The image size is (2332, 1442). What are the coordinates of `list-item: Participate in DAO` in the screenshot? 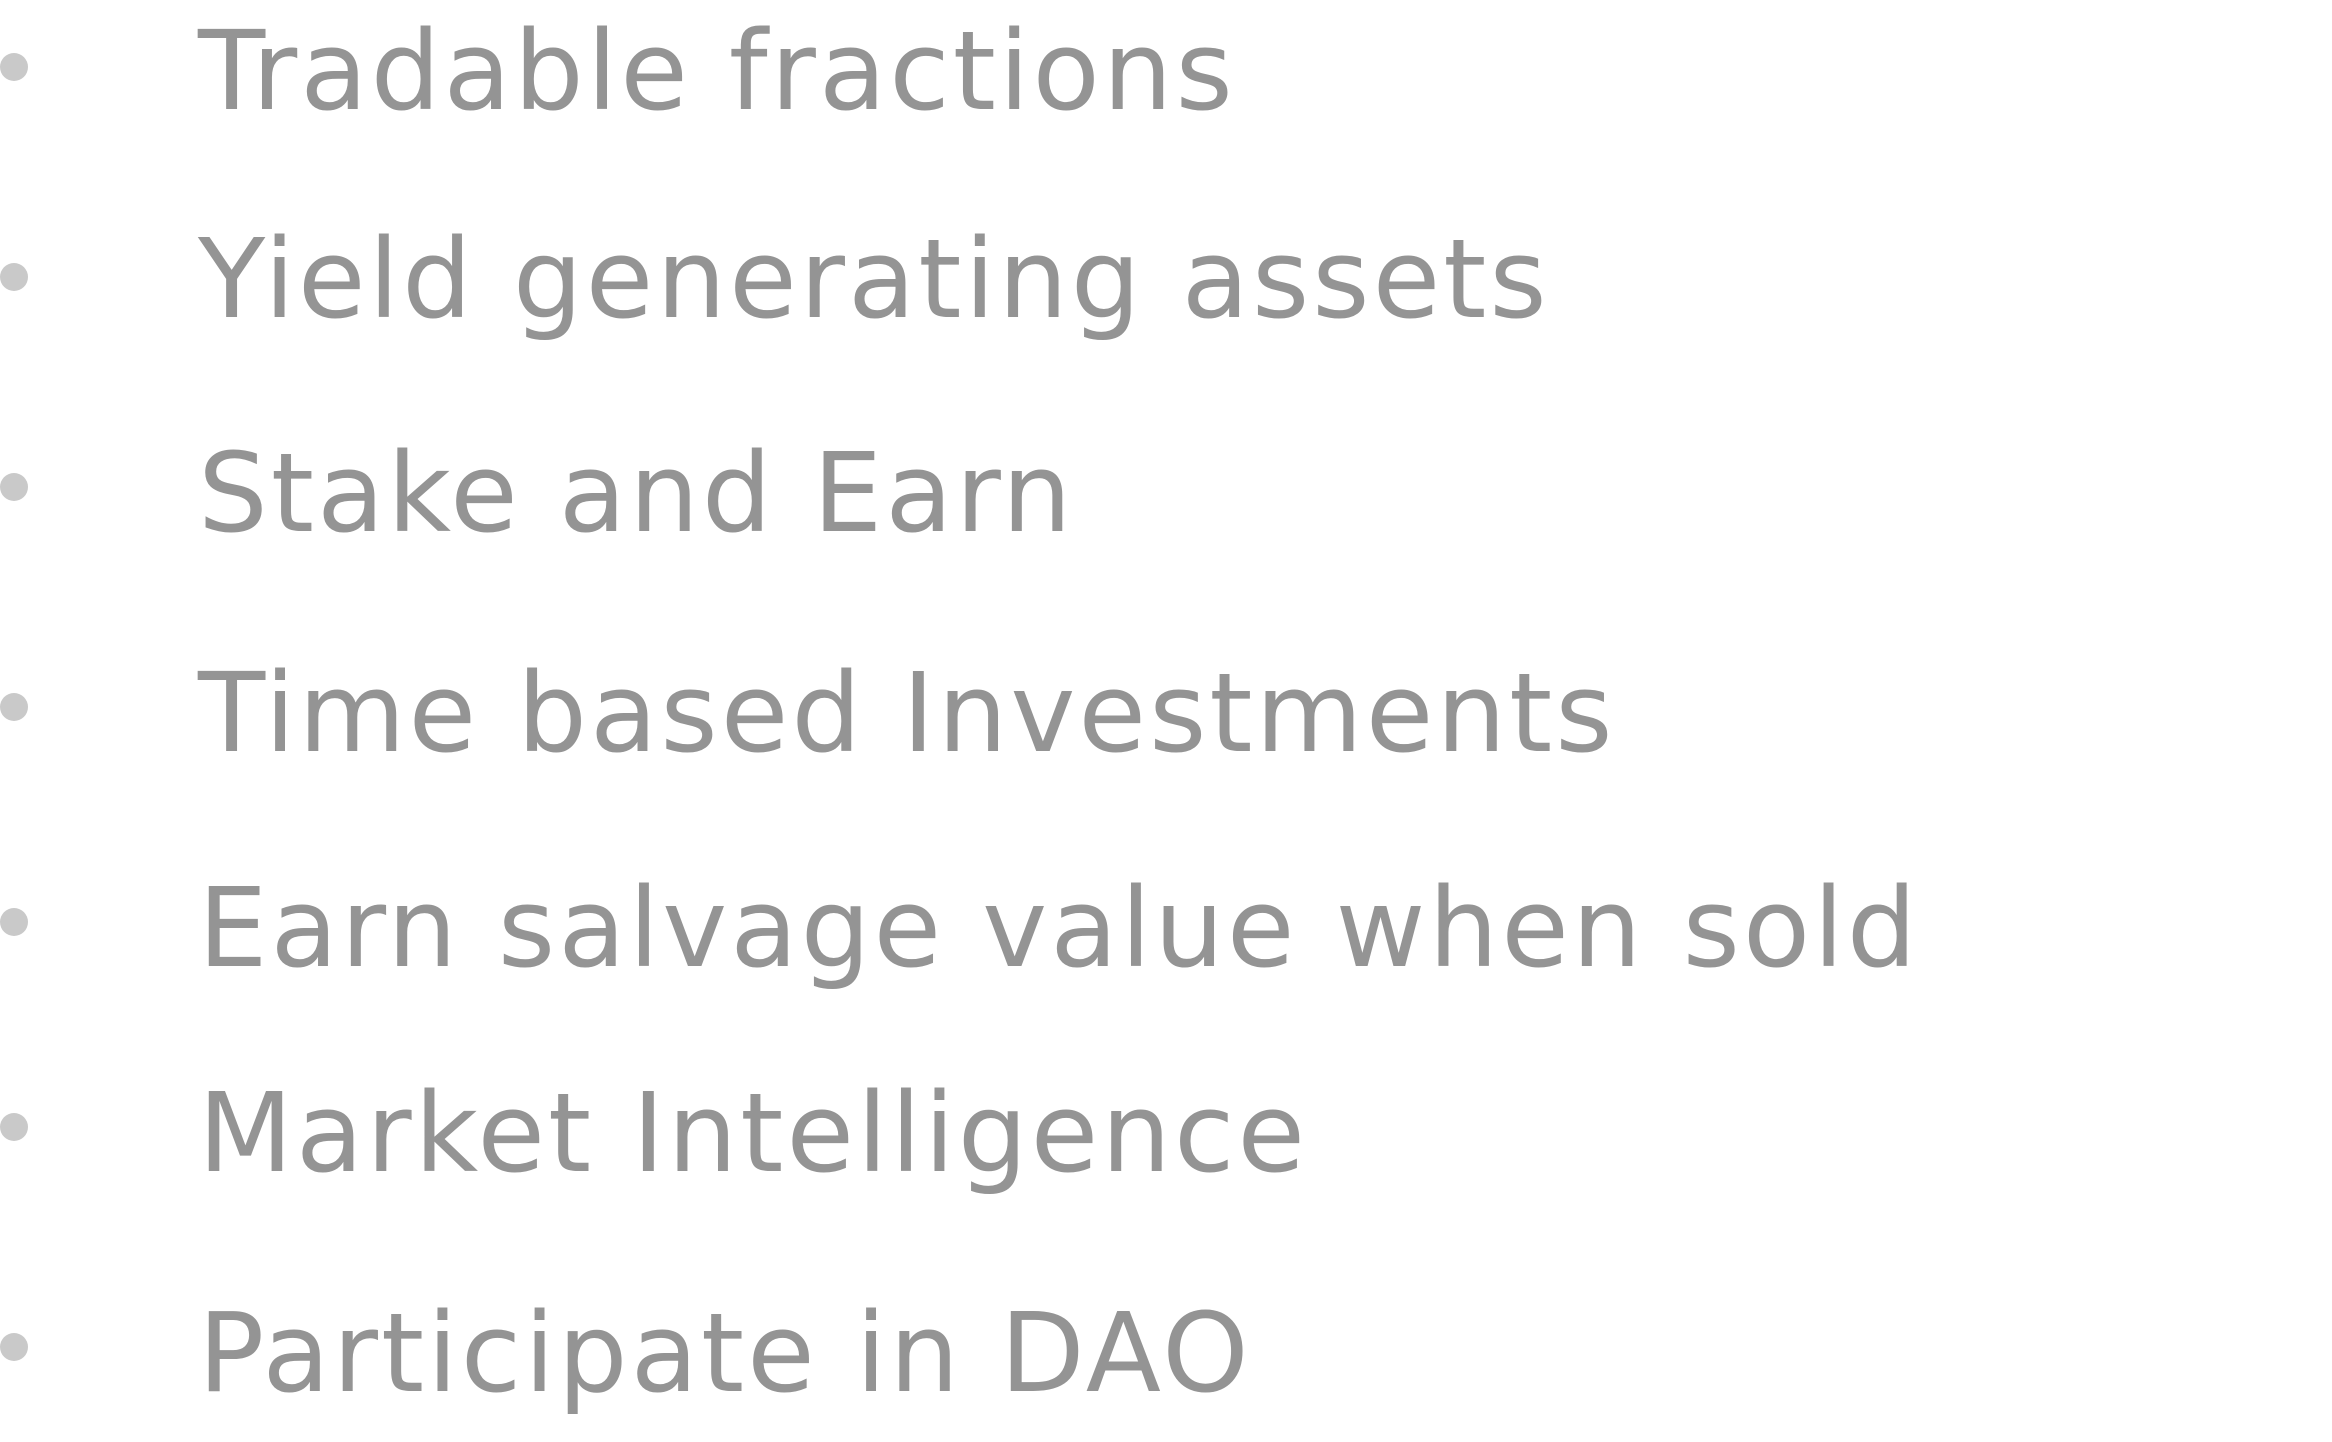 It's located at (1166, 1350).